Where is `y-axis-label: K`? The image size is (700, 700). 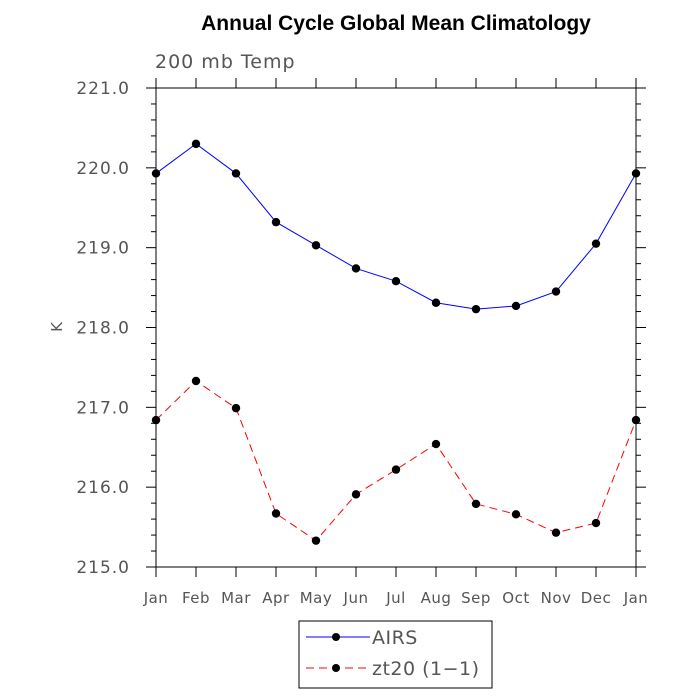 y-axis-label: K is located at coordinates (57, 326).